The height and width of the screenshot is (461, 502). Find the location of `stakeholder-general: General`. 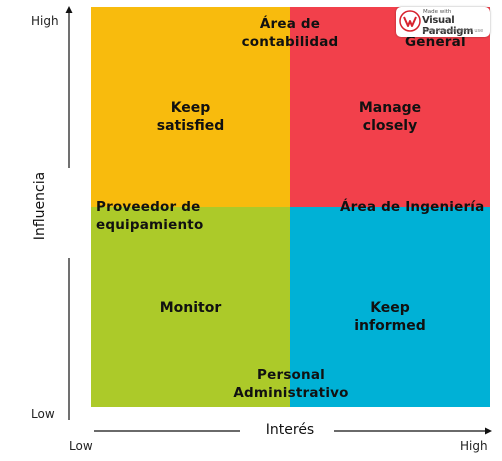

stakeholder-general: General is located at coordinates (435, 42).